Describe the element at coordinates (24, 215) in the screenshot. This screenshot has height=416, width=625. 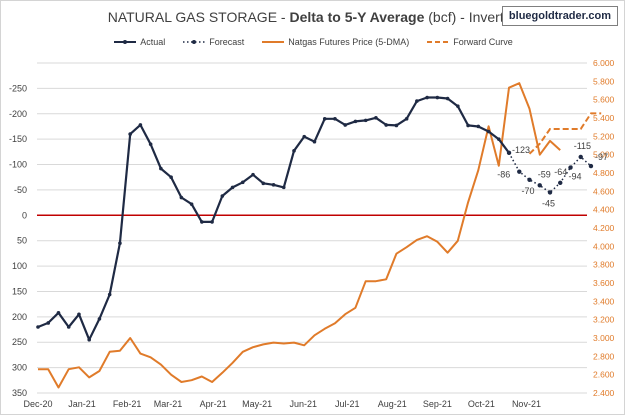
I see `left-tick-5: 0` at that location.